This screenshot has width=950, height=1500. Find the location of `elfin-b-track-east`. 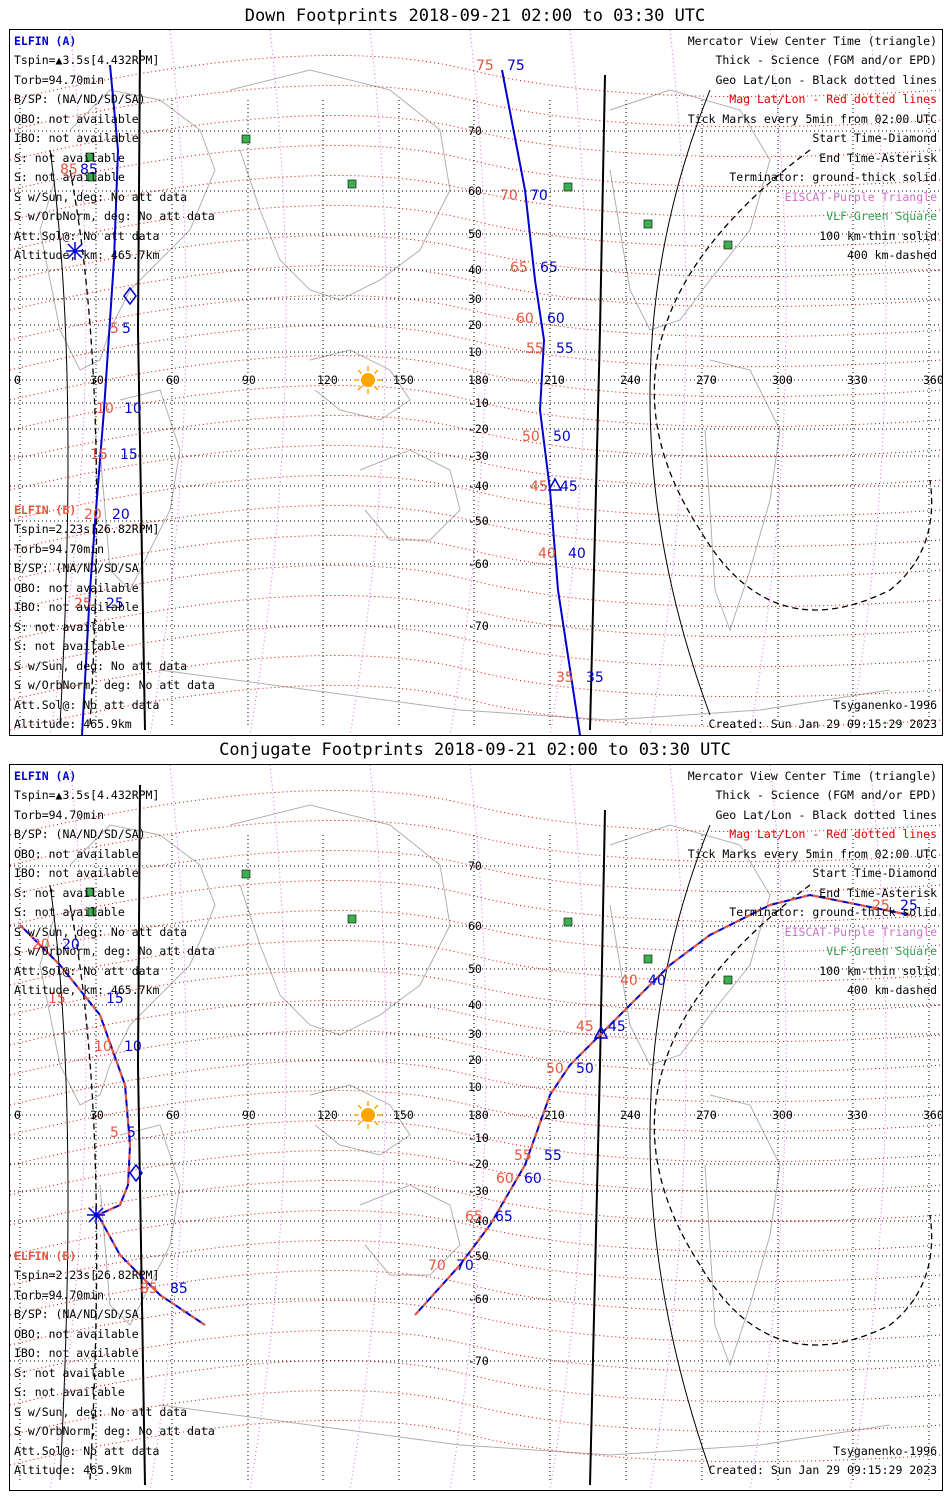

elfin-b-track-east is located at coordinates (662, 1104).